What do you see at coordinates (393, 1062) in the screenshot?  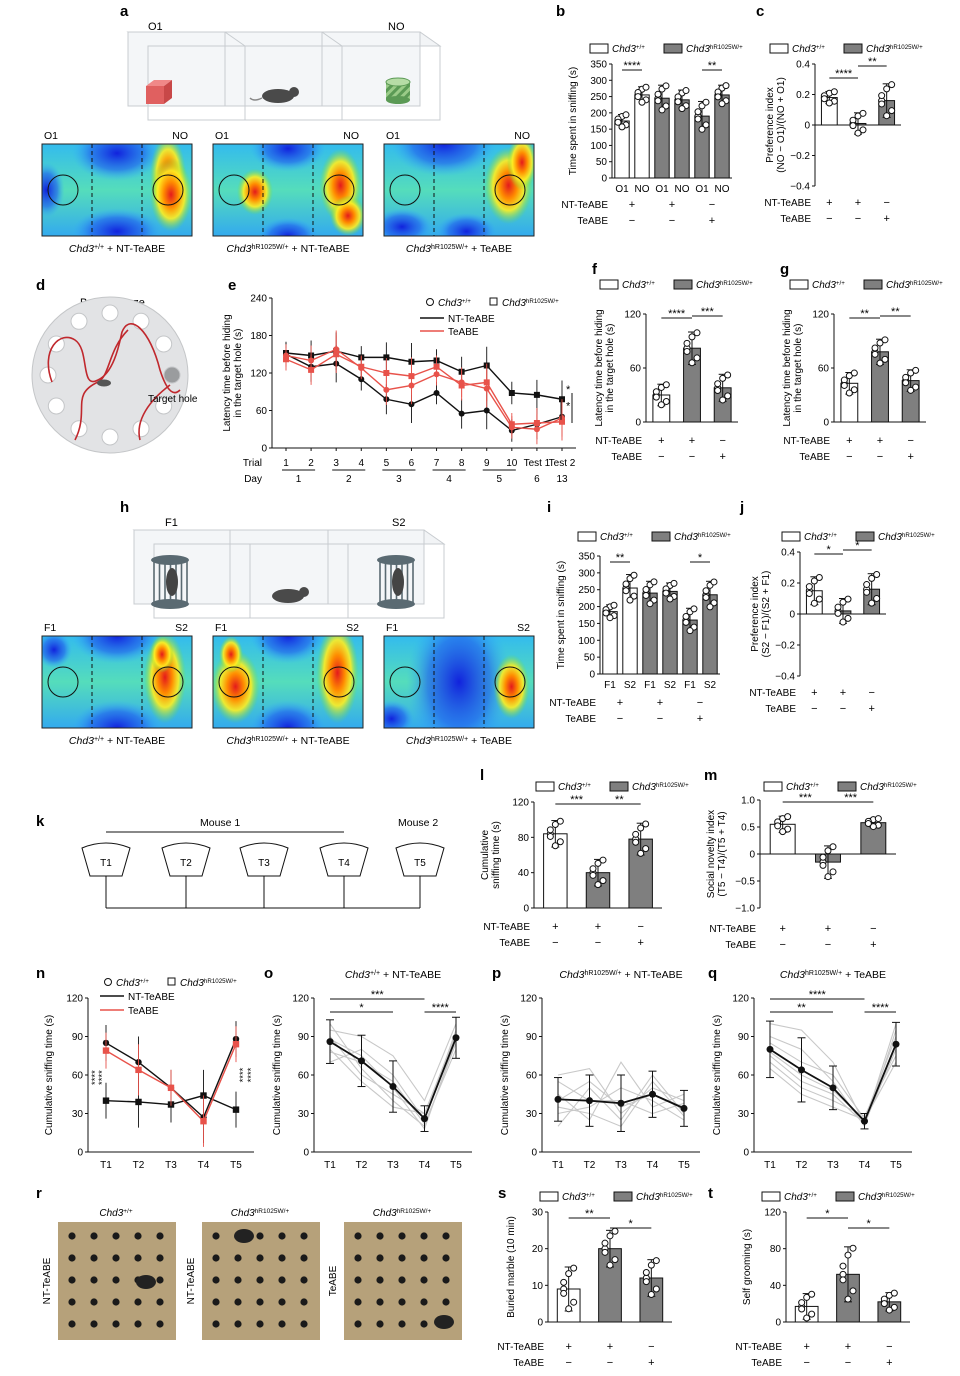 I see `individual-trace` at bounding box center [393, 1062].